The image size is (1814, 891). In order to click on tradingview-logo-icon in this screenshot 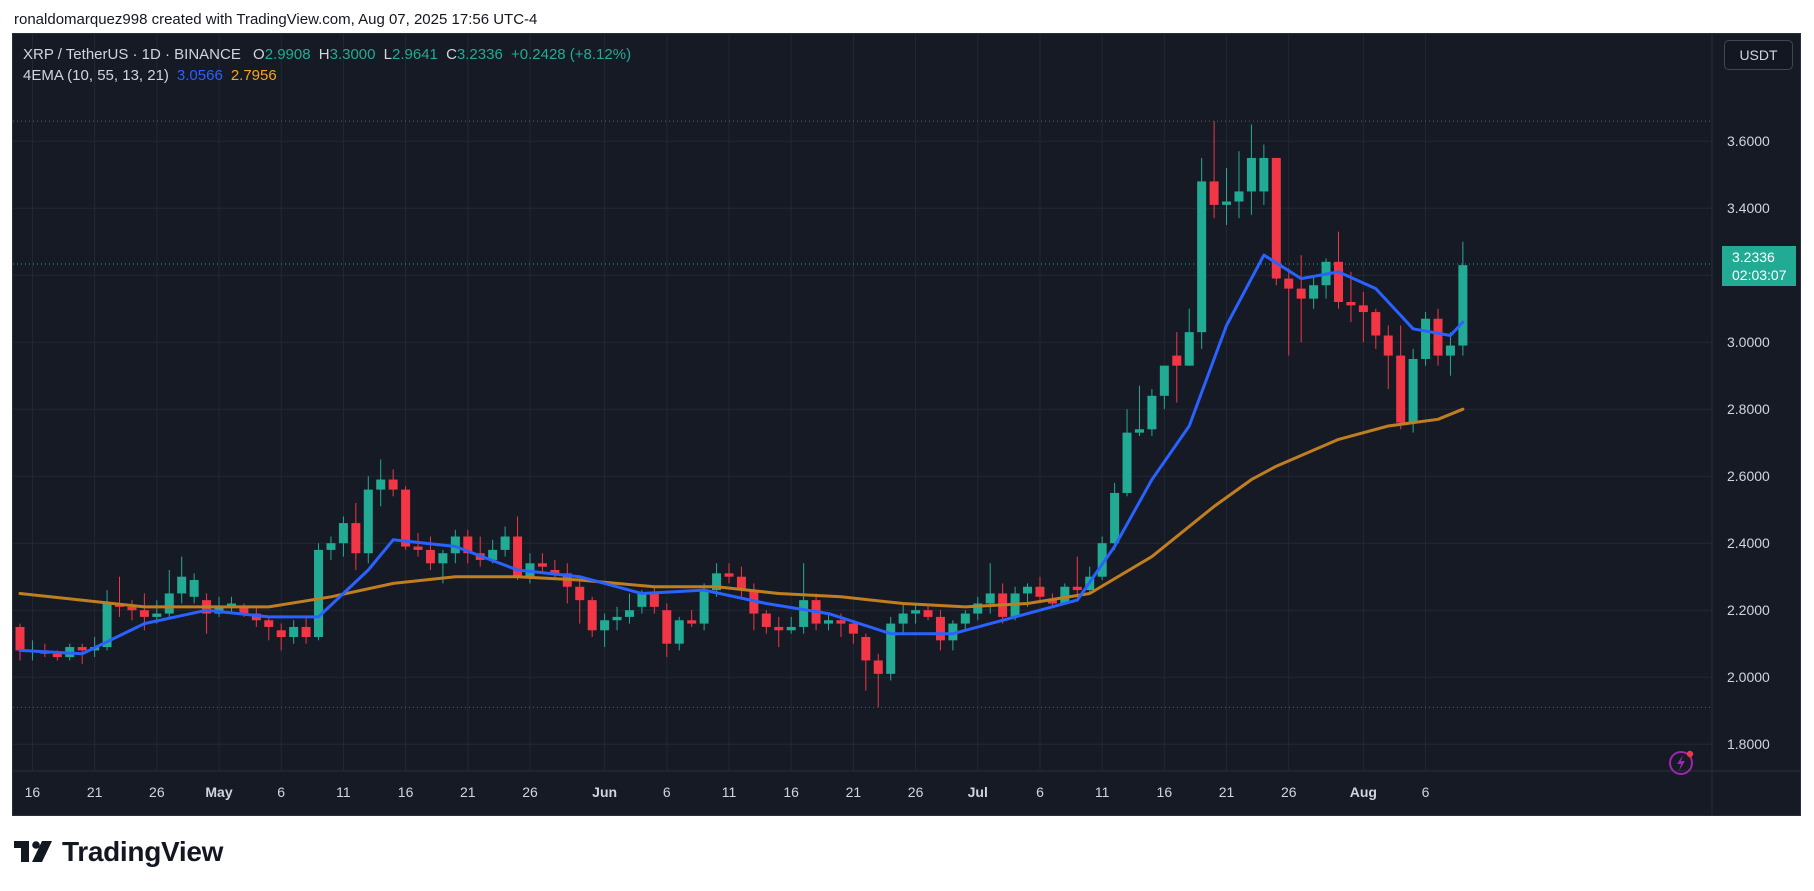, I will do `click(33, 851)`.